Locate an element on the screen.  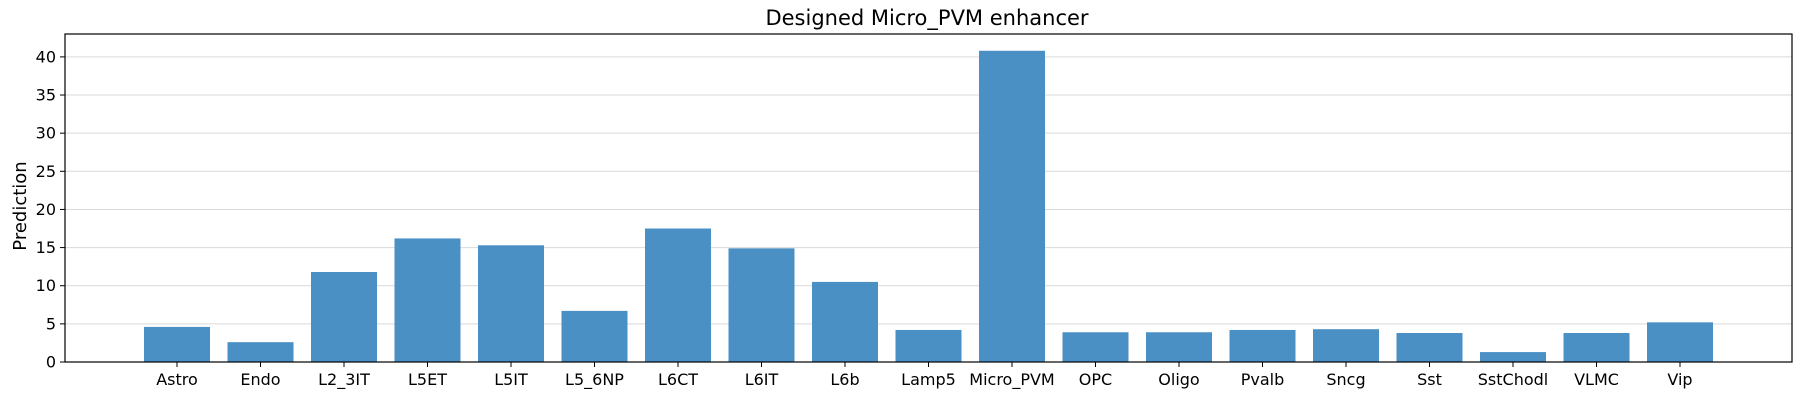
bar-SstChodl is located at coordinates (1513, 357).